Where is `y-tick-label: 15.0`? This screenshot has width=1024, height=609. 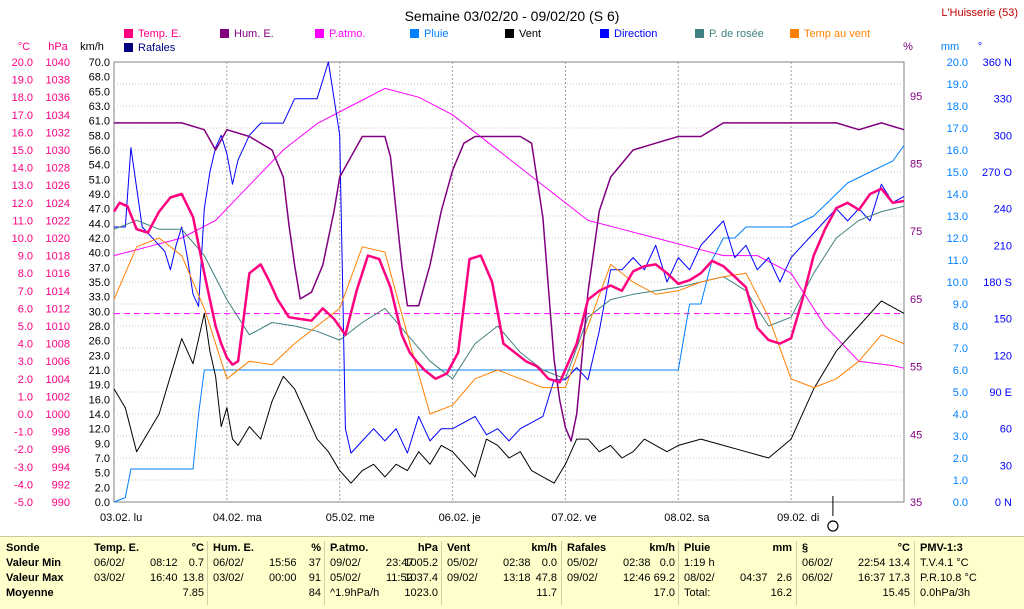 y-tick-label: 15.0 is located at coordinates (957, 173).